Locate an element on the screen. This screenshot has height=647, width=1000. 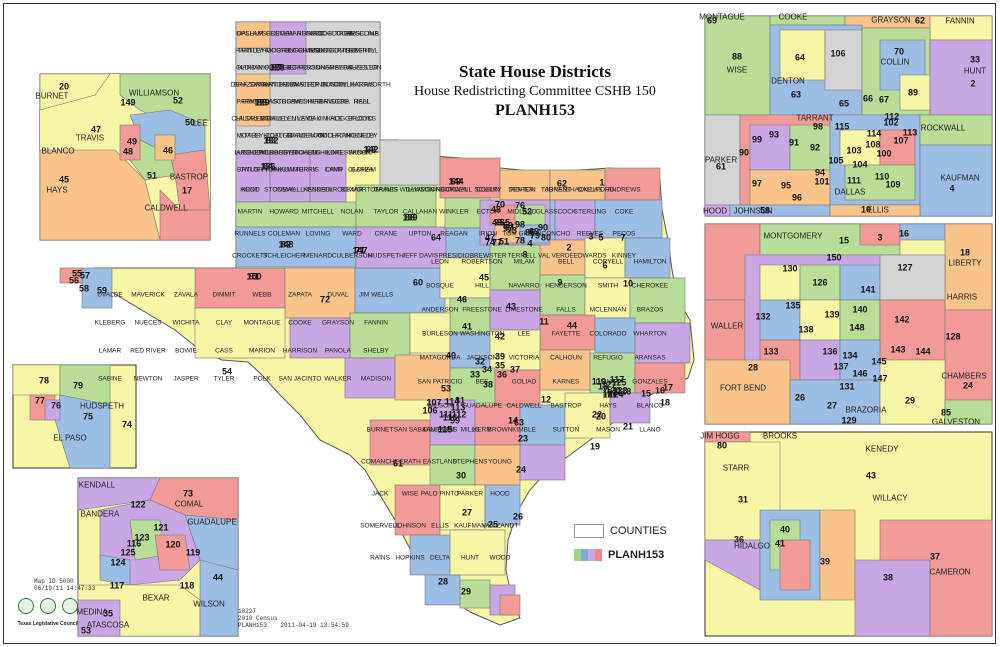
panhandle-grid is located at coordinates (320, 170).